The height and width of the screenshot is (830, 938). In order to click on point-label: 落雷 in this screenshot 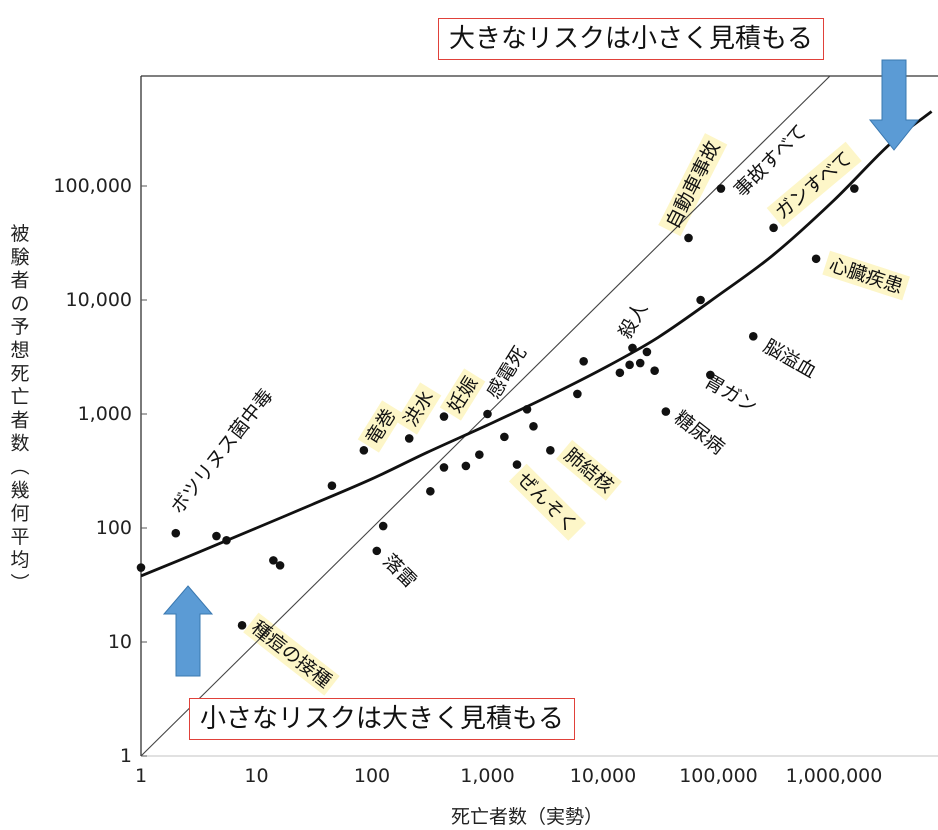, I will do `click(399, 571)`.